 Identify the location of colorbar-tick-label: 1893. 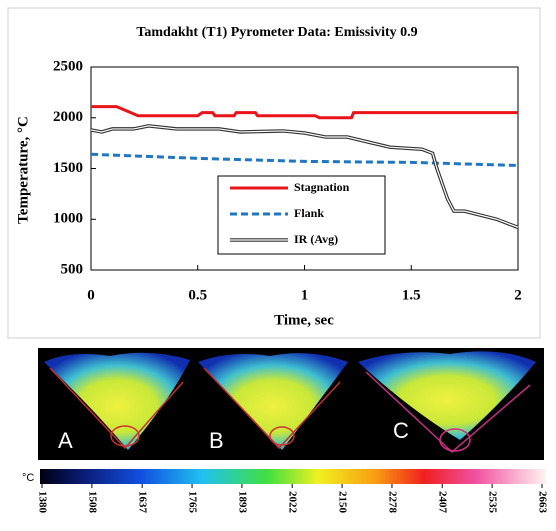
(242, 502).